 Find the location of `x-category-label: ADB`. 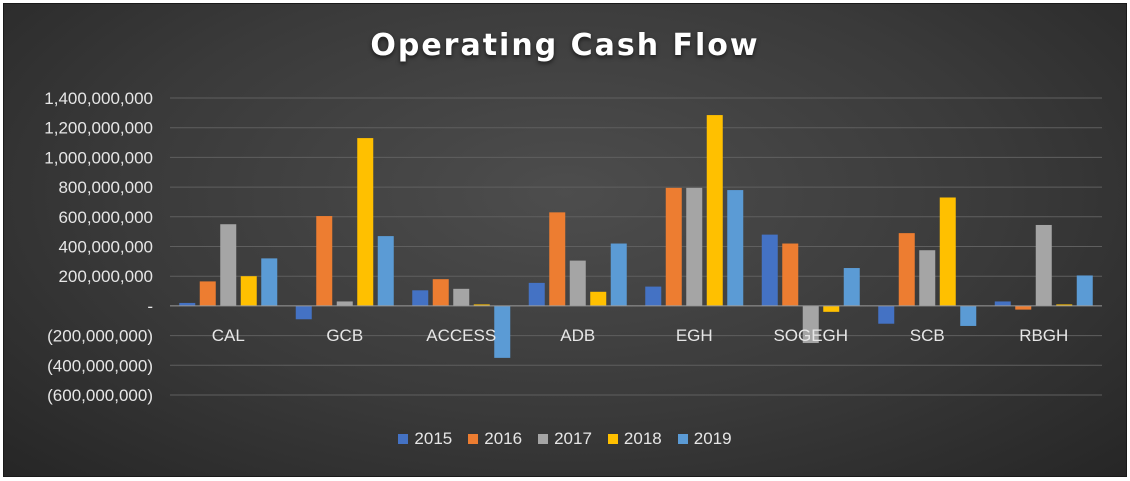

x-category-label: ADB is located at coordinates (577, 335).